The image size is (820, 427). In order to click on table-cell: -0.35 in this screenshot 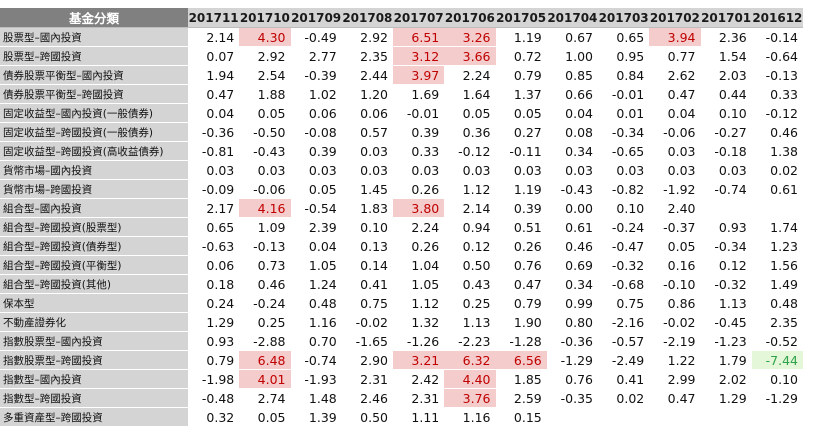, I will do `click(572, 398)`.